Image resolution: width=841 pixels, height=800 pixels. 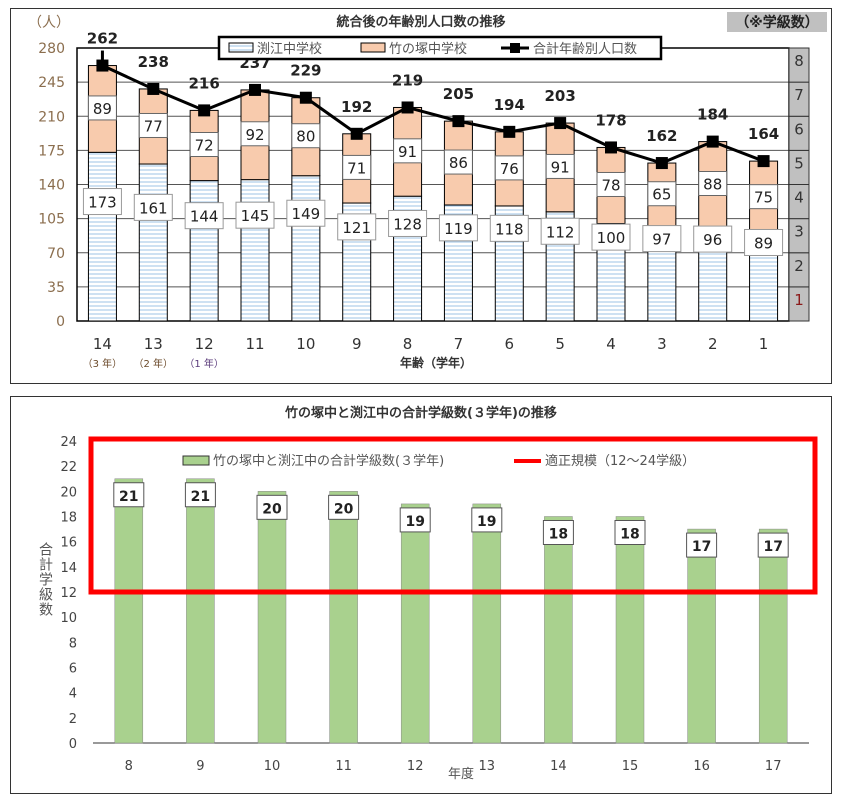 What do you see at coordinates (51, 151) in the screenshot?
I see `y-tick-label: 175` at bounding box center [51, 151].